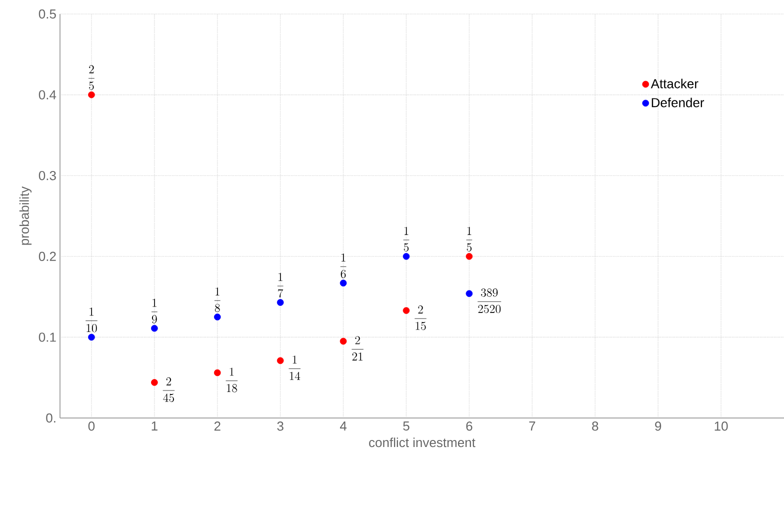  I want to click on data-label: $\frac{1}{10}$, so click(92, 320).